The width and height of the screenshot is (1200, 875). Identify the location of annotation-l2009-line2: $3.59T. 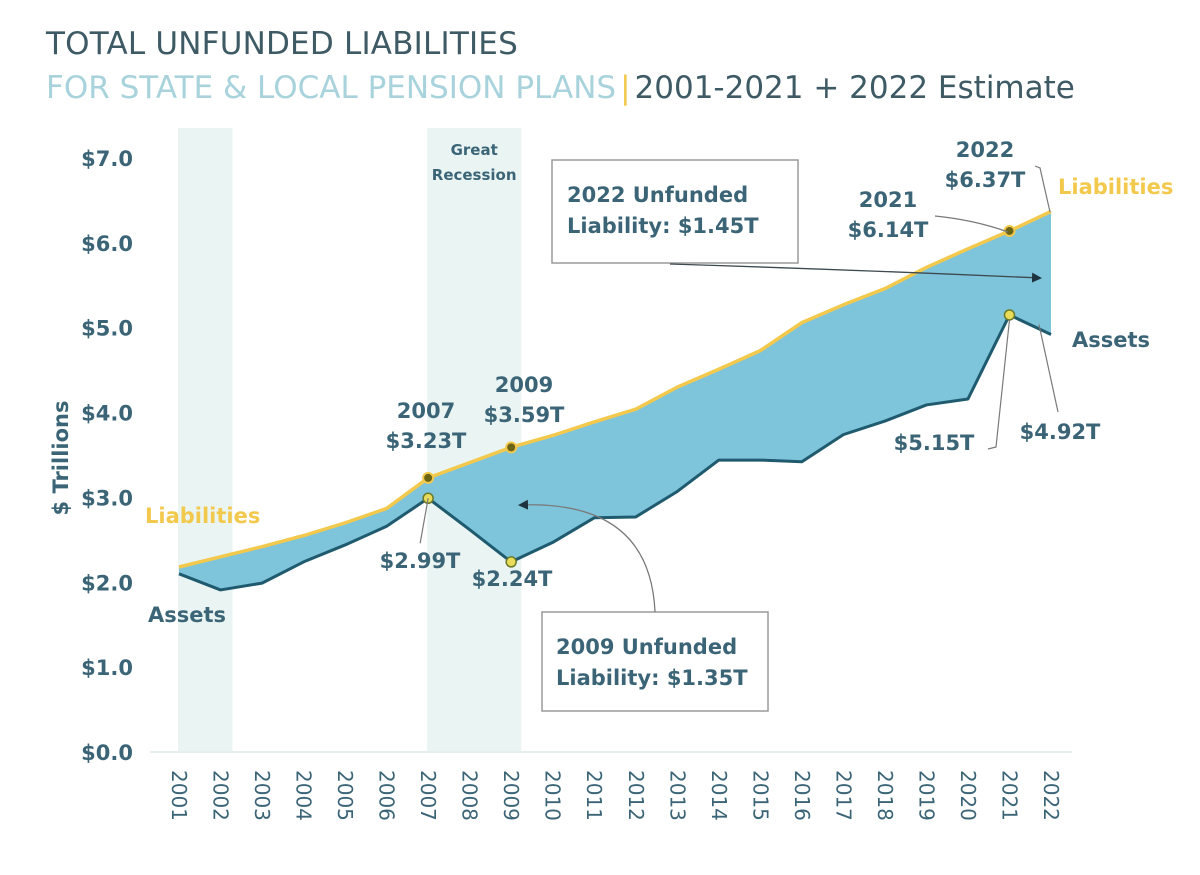
(524, 415).